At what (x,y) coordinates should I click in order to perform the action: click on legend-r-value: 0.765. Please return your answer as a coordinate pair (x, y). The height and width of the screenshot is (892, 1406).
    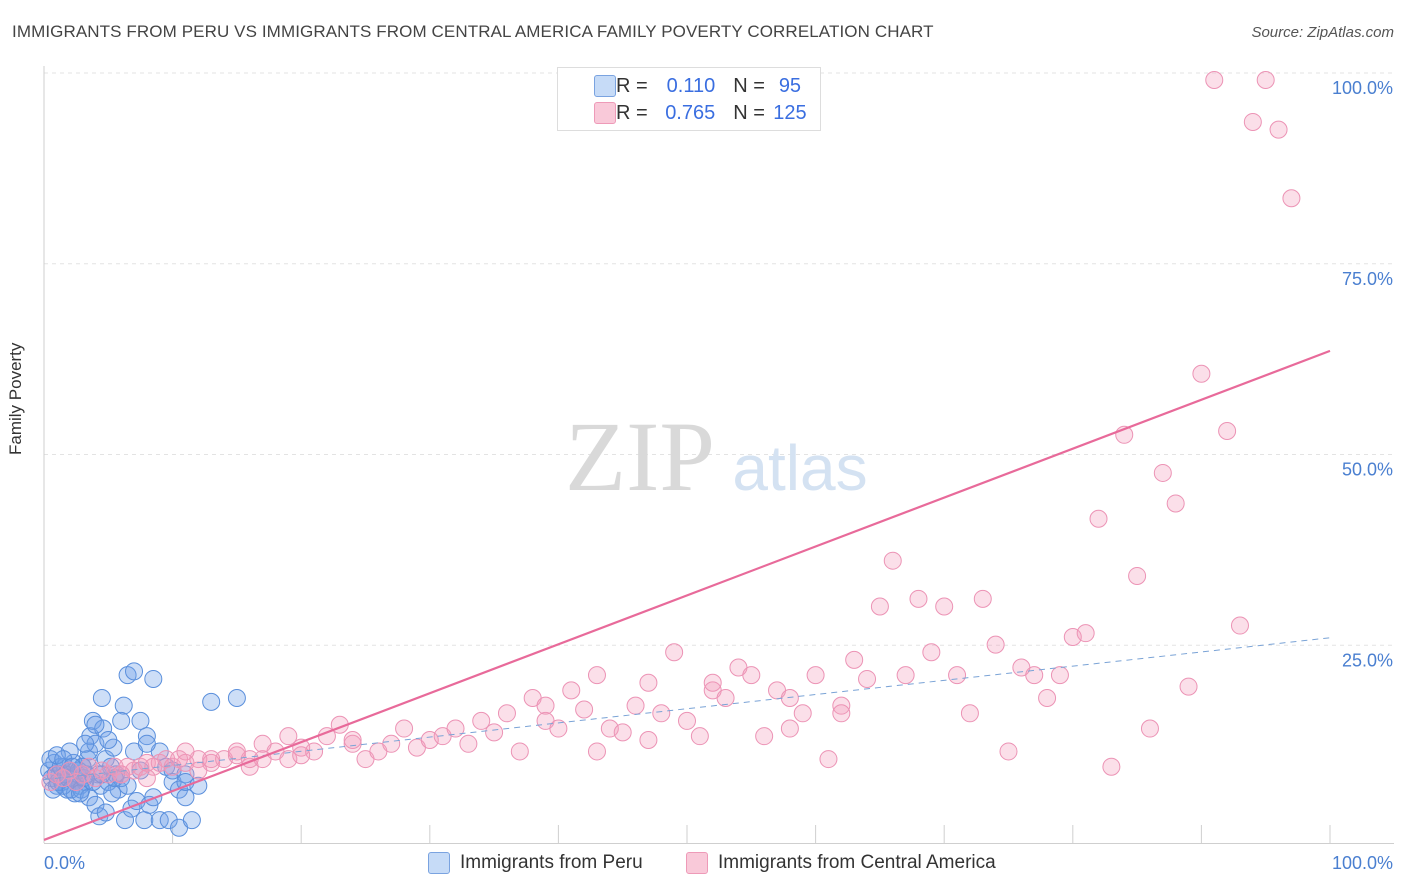
    Looking at the image, I should click on (690, 112).